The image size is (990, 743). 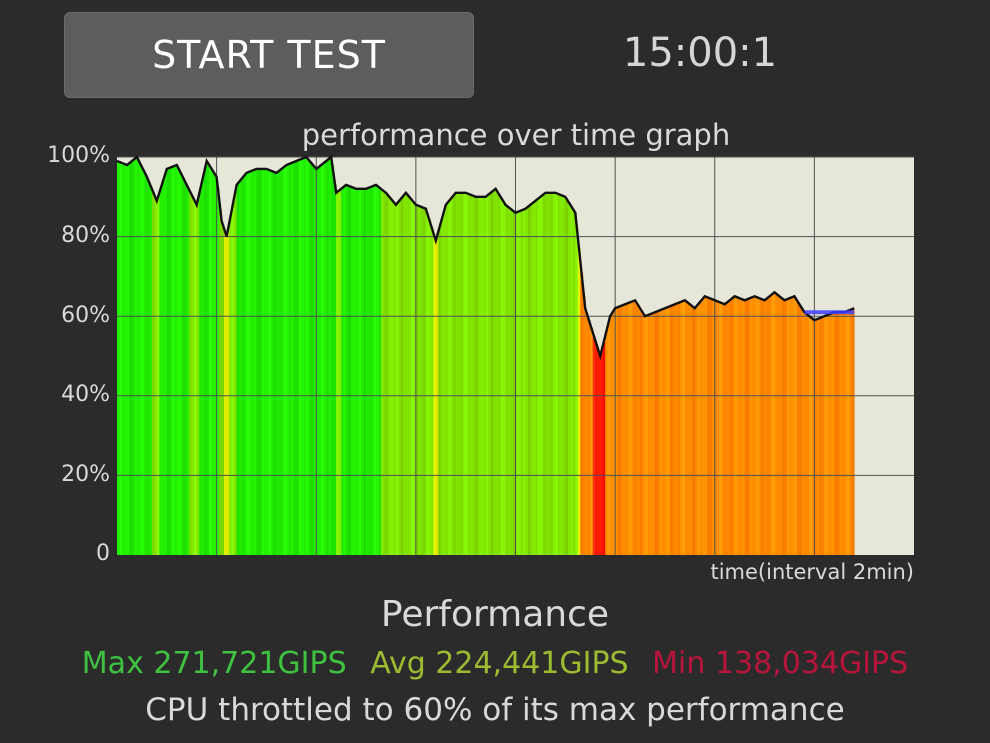 I want to click on y-tick-40: 40%, so click(x=85, y=394).